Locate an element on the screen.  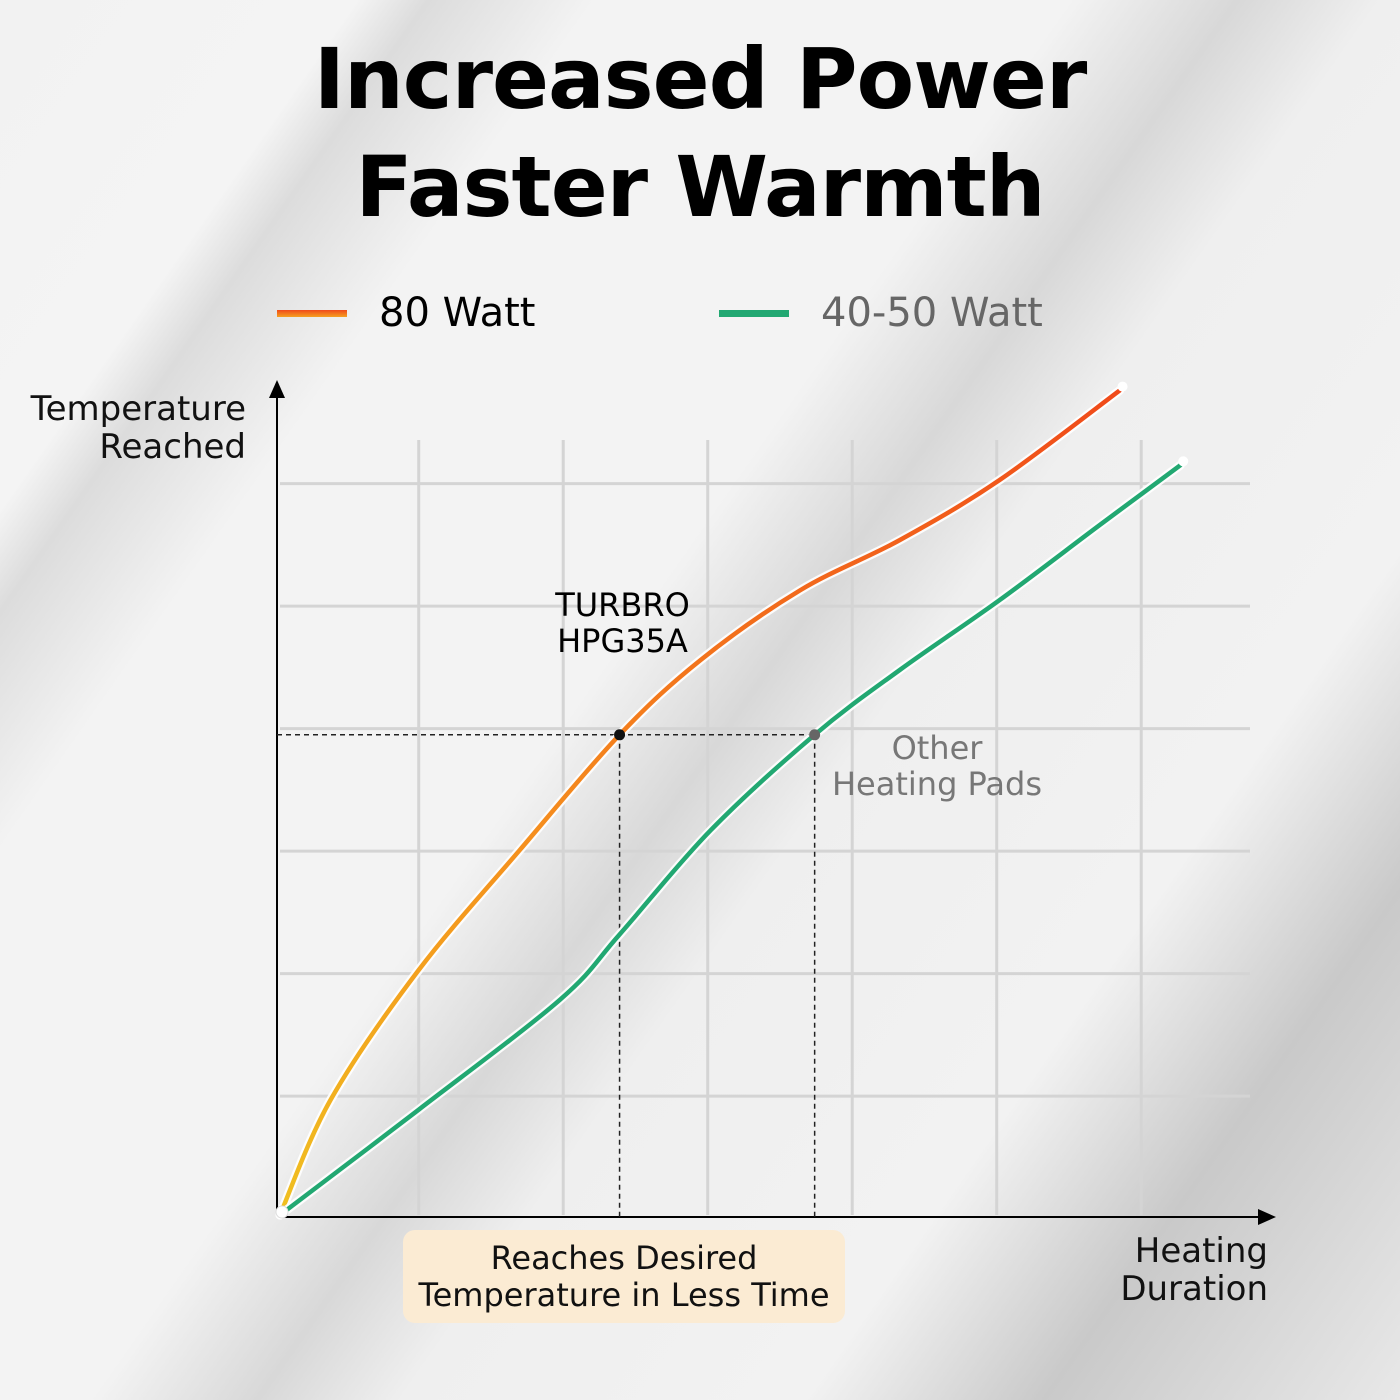
note-box: Reaches Desired Temperature in Less Time is located at coordinates (624, 1276).